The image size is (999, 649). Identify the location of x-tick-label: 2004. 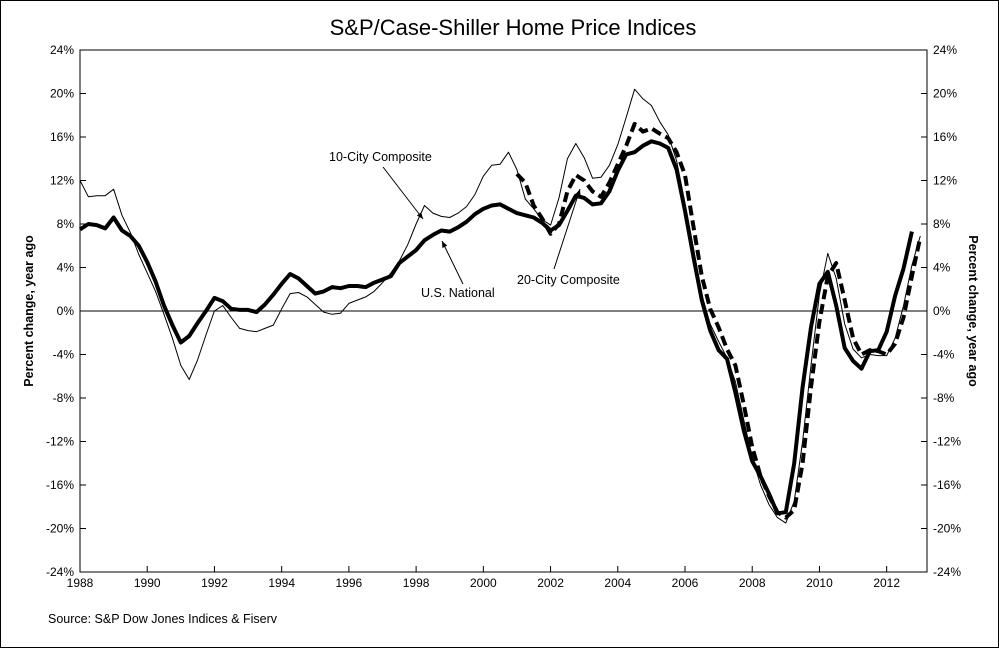
(617, 583).